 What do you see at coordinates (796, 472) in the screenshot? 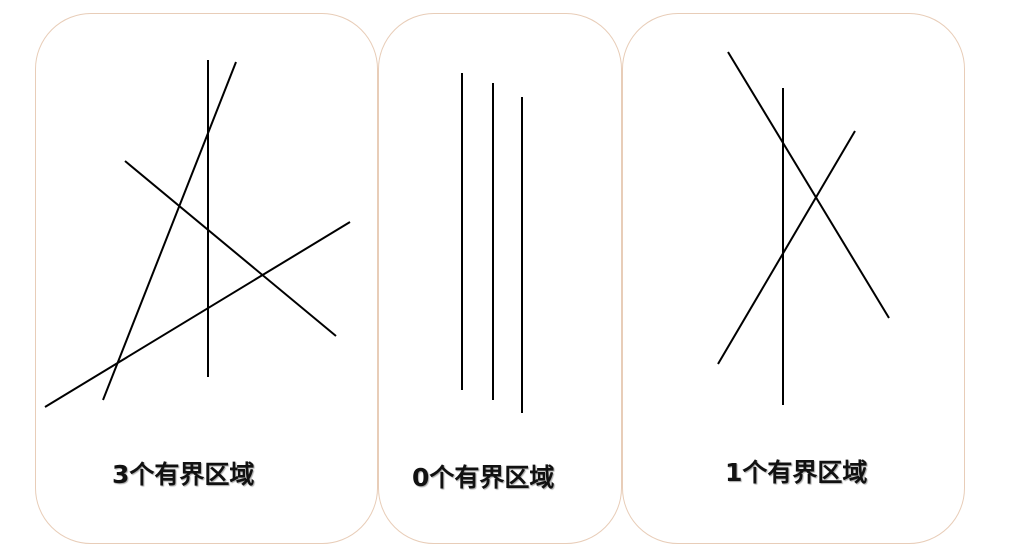
I see `panel-3-caption: 1个有界区域` at bounding box center [796, 472].